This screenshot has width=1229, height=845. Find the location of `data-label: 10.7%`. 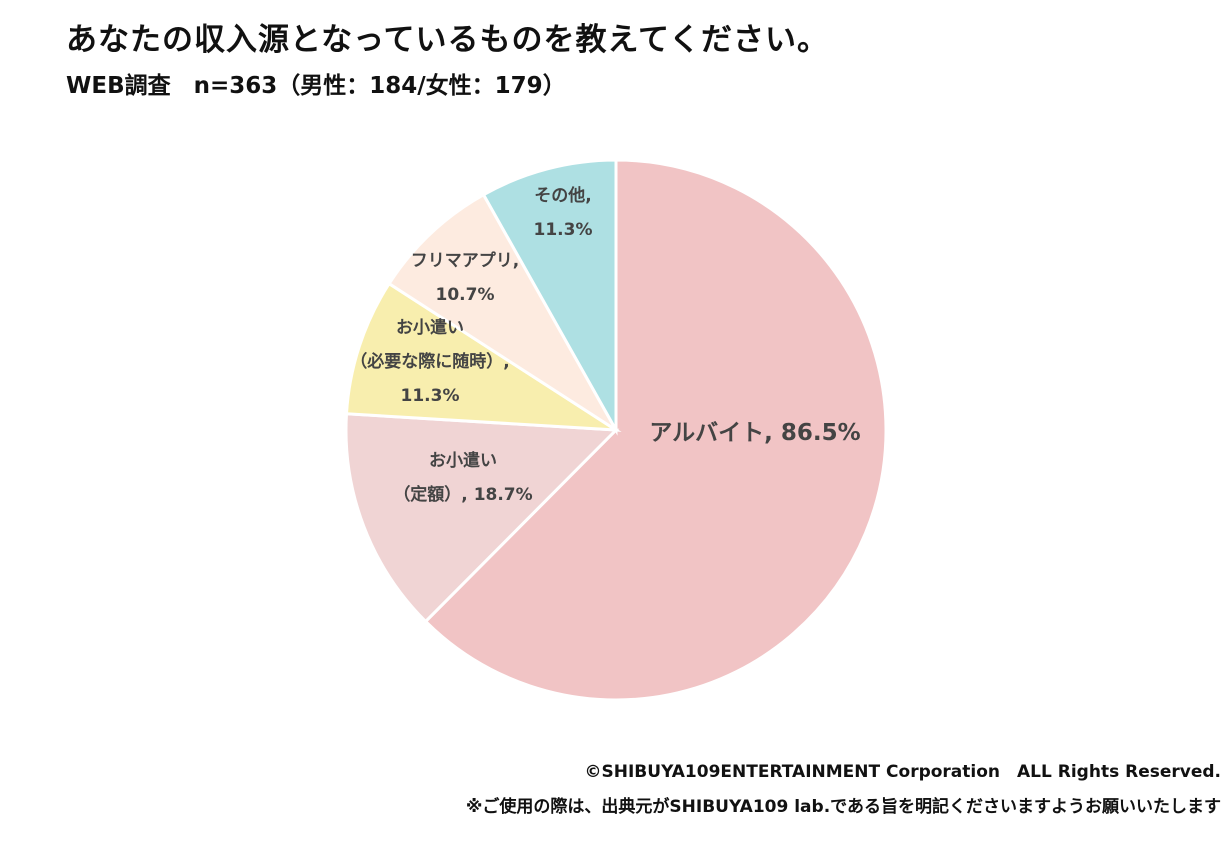

data-label: 10.7% is located at coordinates (465, 295).